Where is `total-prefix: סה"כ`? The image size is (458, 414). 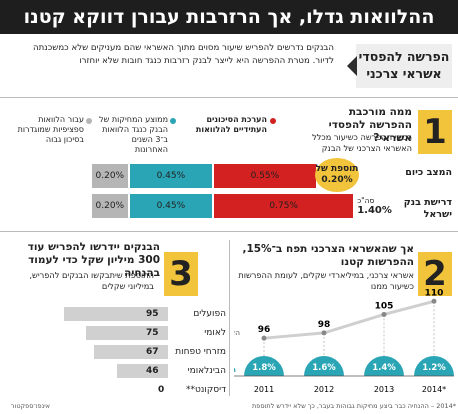 total-prefix: סה"כ is located at coordinates (366, 200).